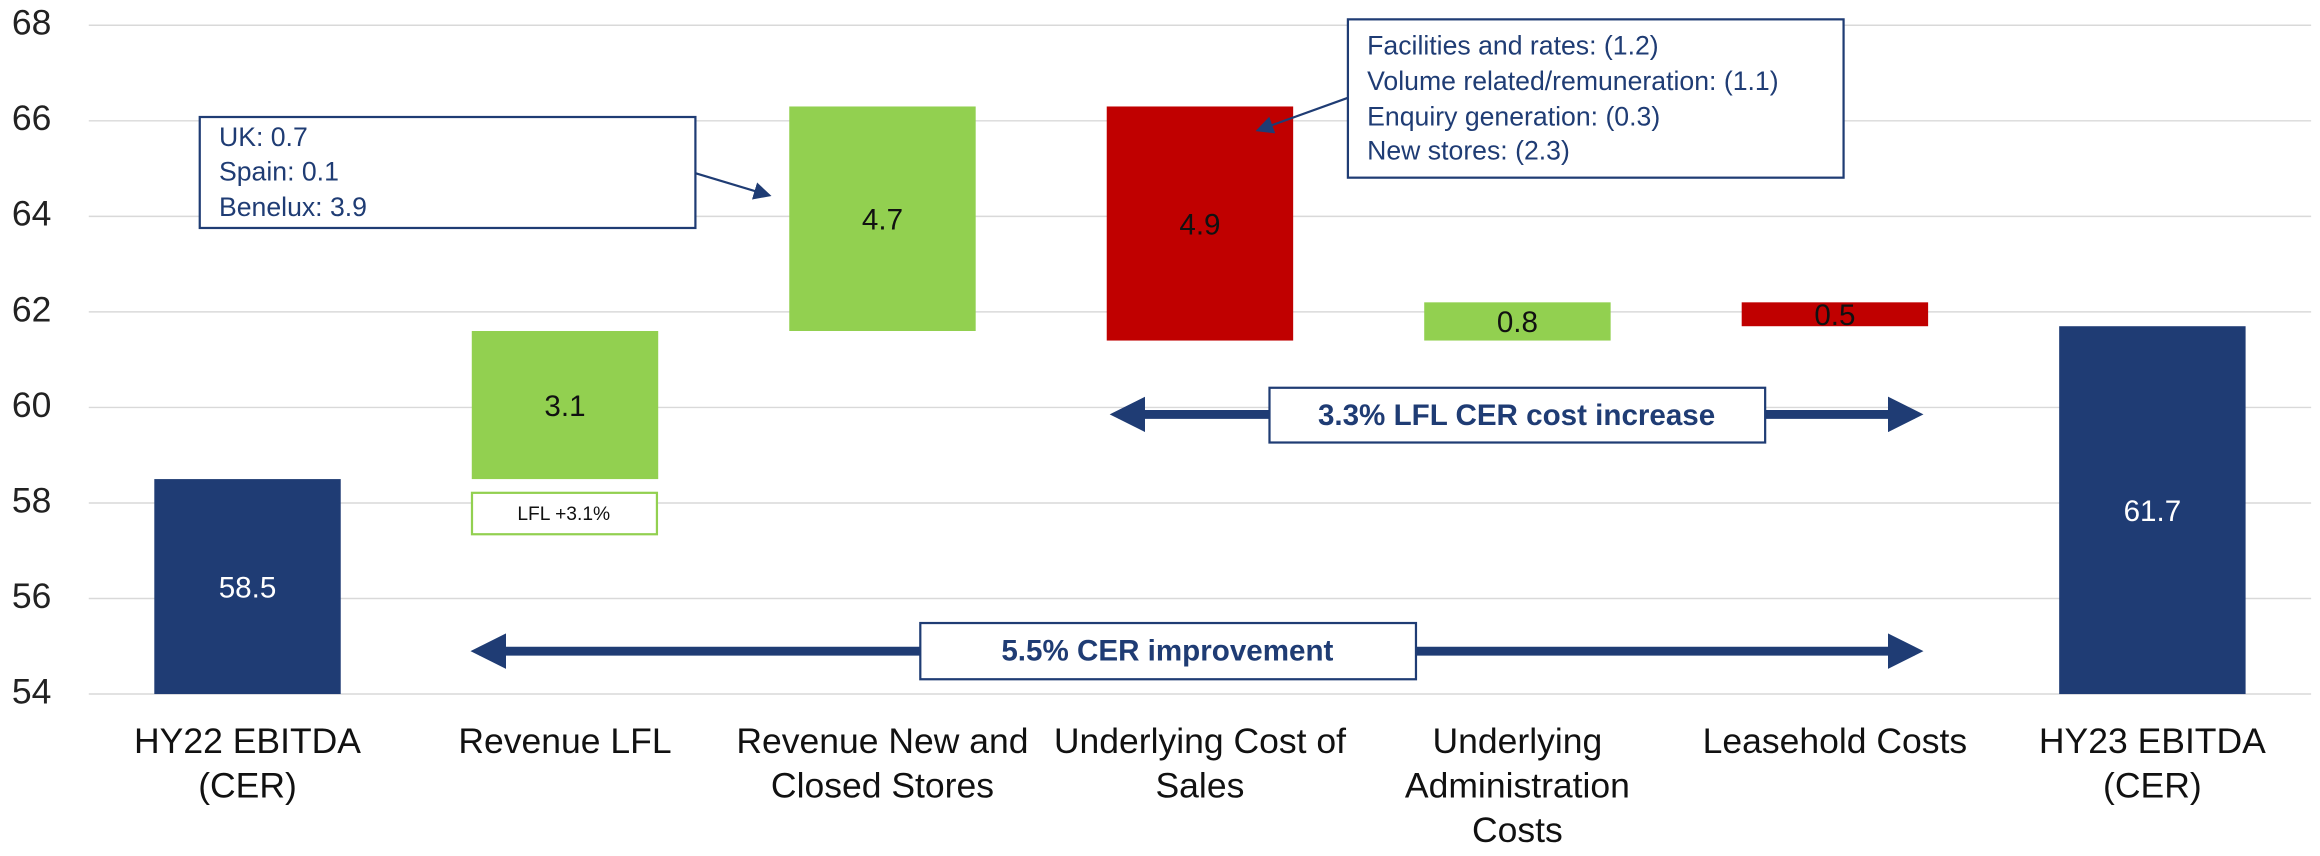  What do you see at coordinates (32, 309) in the screenshot?
I see `y-tick-label: 62` at bounding box center [32, 309].